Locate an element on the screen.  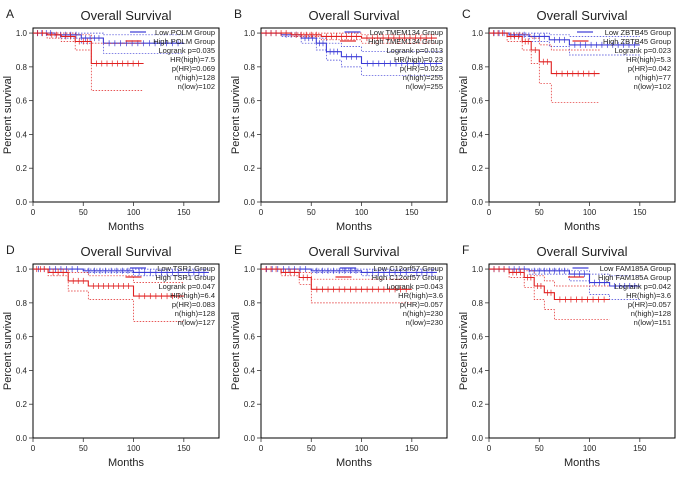
stat-annotation: Logrank p=0.013 is located at coordinates (414, 50).